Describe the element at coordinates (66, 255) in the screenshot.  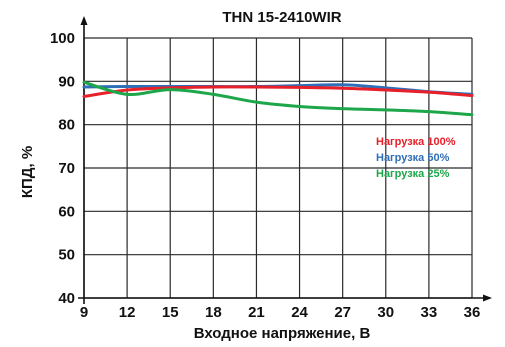
I see `y-tick-label-50: 50` at that location.